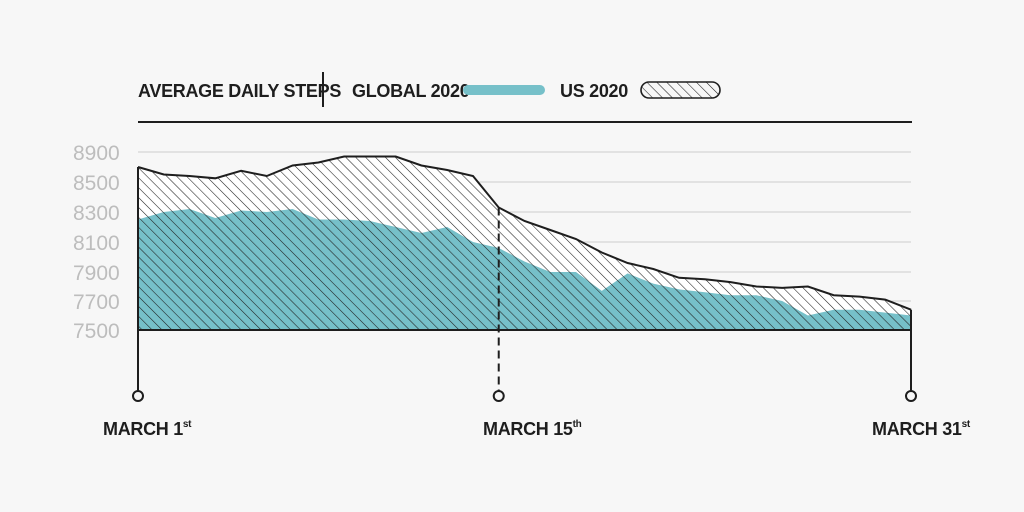 The image size is (1024, 512). What do you see at coordinates (147, 429) in the screenshot?
I see `x-label-march-1: MARCH 1st` at bounding box center [147, 429].